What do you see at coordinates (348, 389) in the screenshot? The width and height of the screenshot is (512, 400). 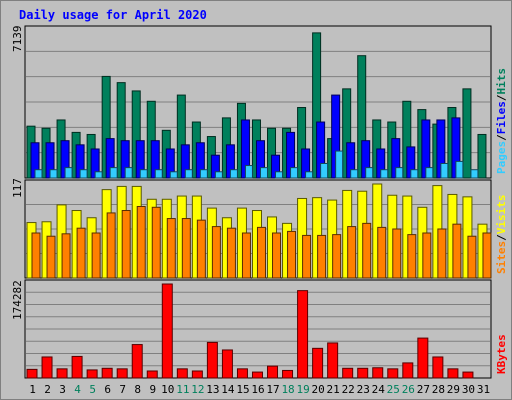 I see `day-label: 22` at bounding box center [348, 389].